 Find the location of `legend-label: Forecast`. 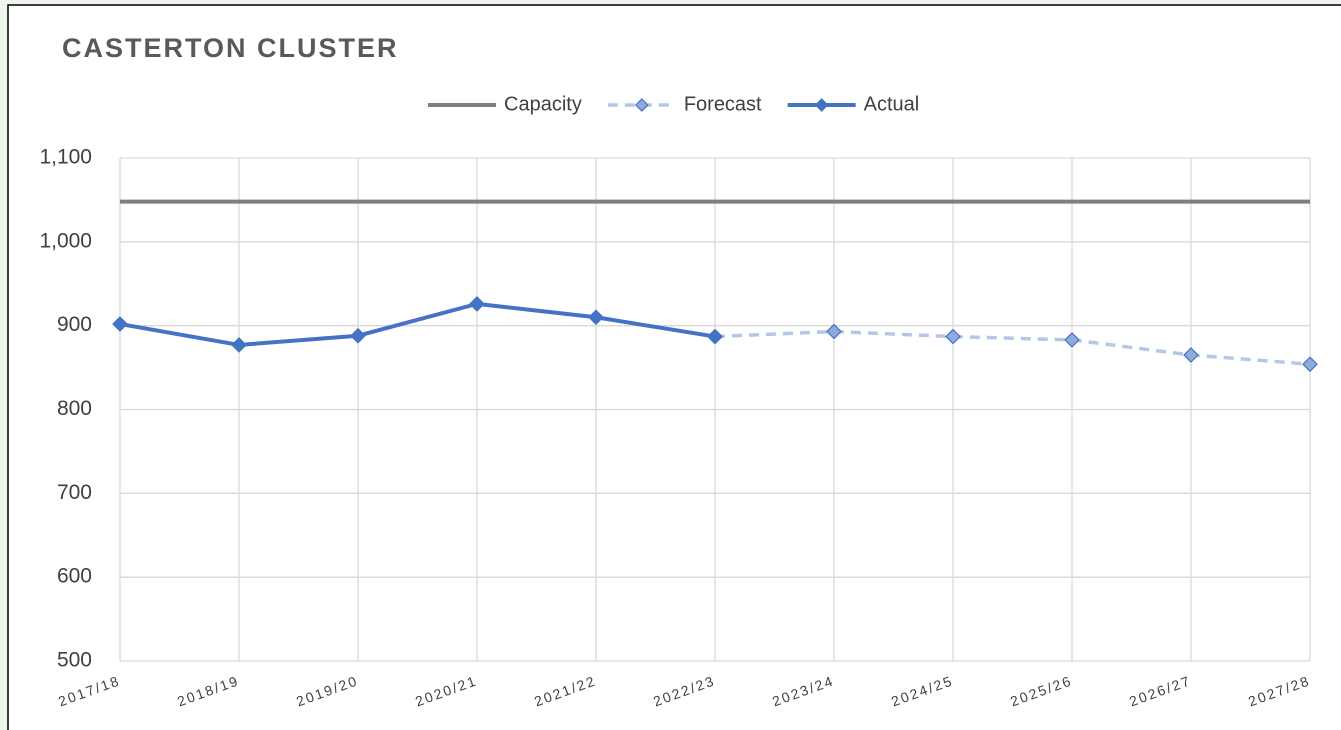

legend-label: Forecast is located at coordinates (723, 104).